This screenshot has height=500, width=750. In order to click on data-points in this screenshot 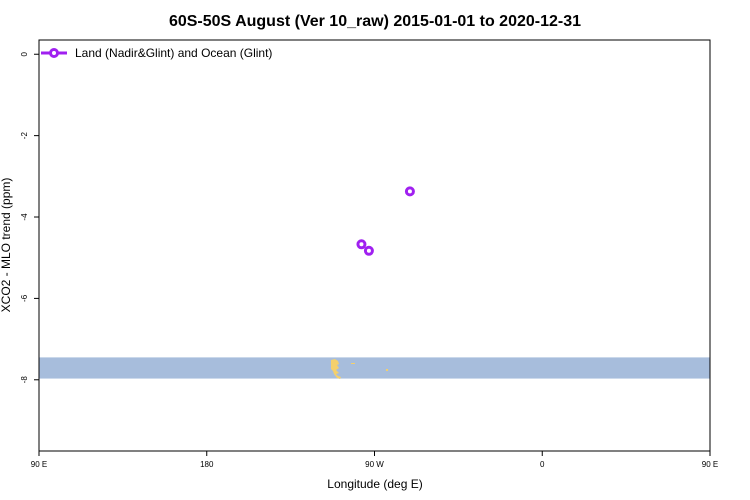, I will do `click(385, 221)`.